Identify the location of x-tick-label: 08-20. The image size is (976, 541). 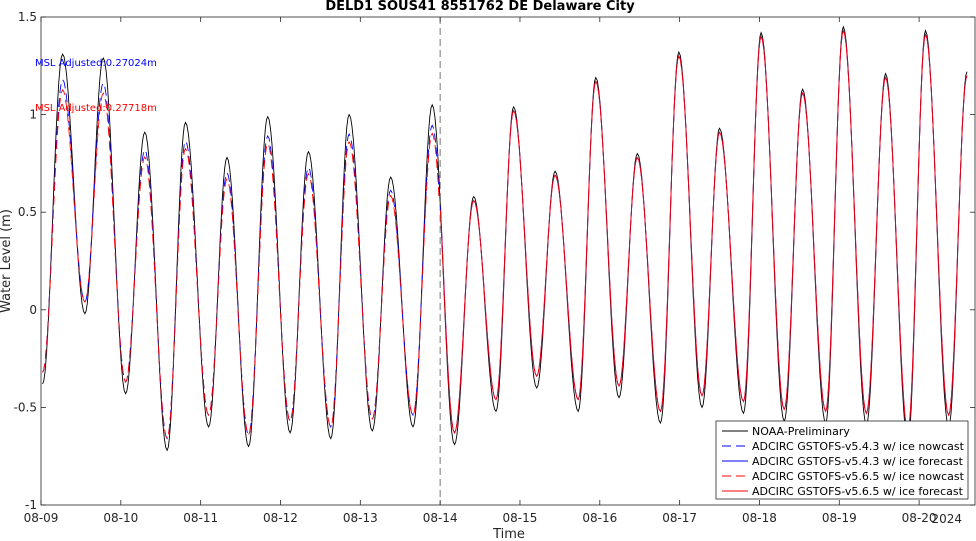
(919, 518).